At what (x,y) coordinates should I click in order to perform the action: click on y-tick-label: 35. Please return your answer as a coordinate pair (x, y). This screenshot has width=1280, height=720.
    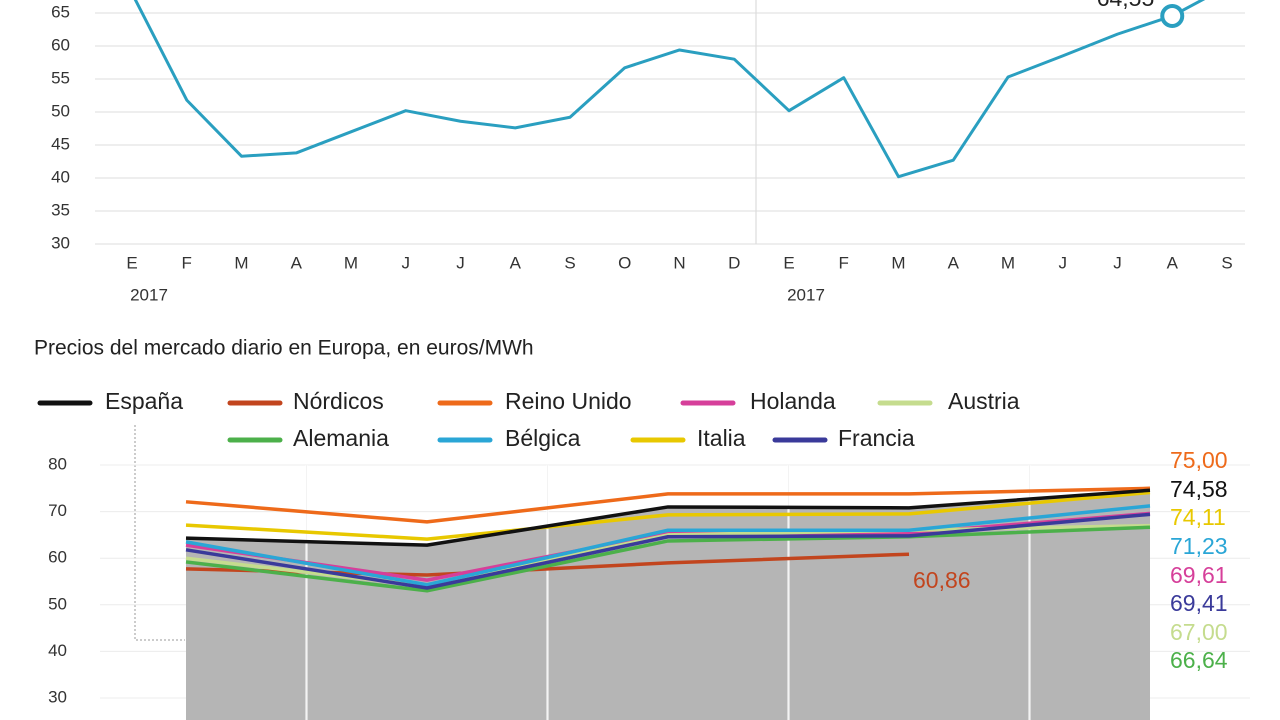
    Looking at the image, I should click on (60, 209).